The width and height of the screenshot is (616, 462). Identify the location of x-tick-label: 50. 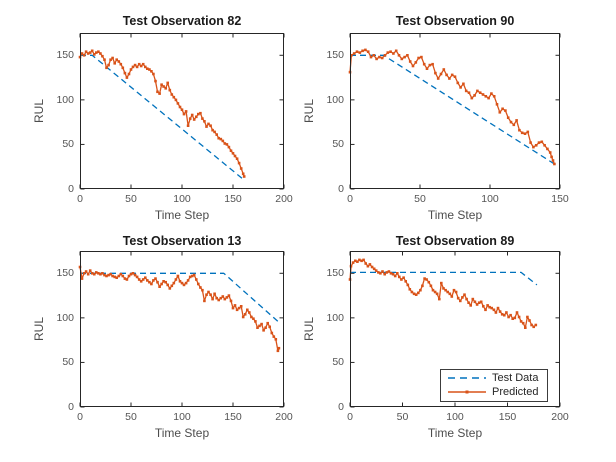
(402, 417).